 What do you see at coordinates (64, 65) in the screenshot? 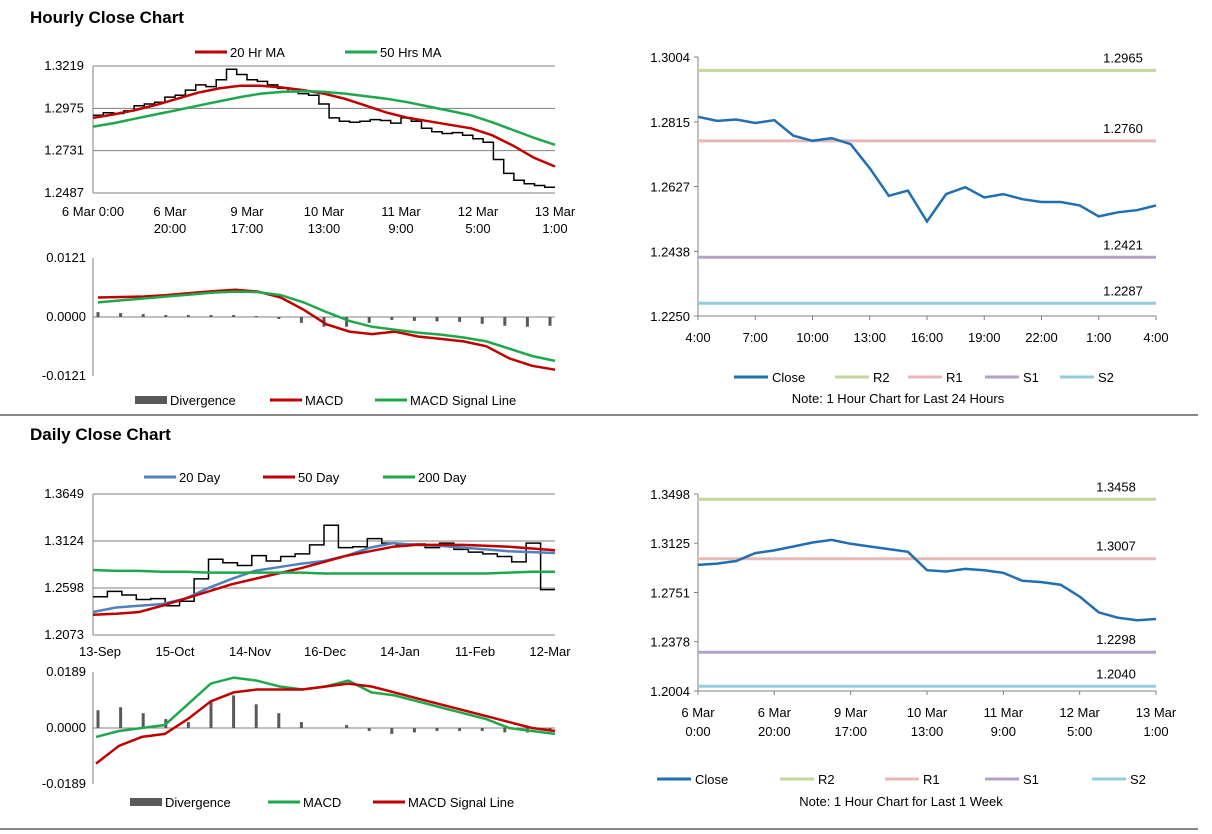
I see `y-tick-label: 1.3219` at bounding box center [64, 65].